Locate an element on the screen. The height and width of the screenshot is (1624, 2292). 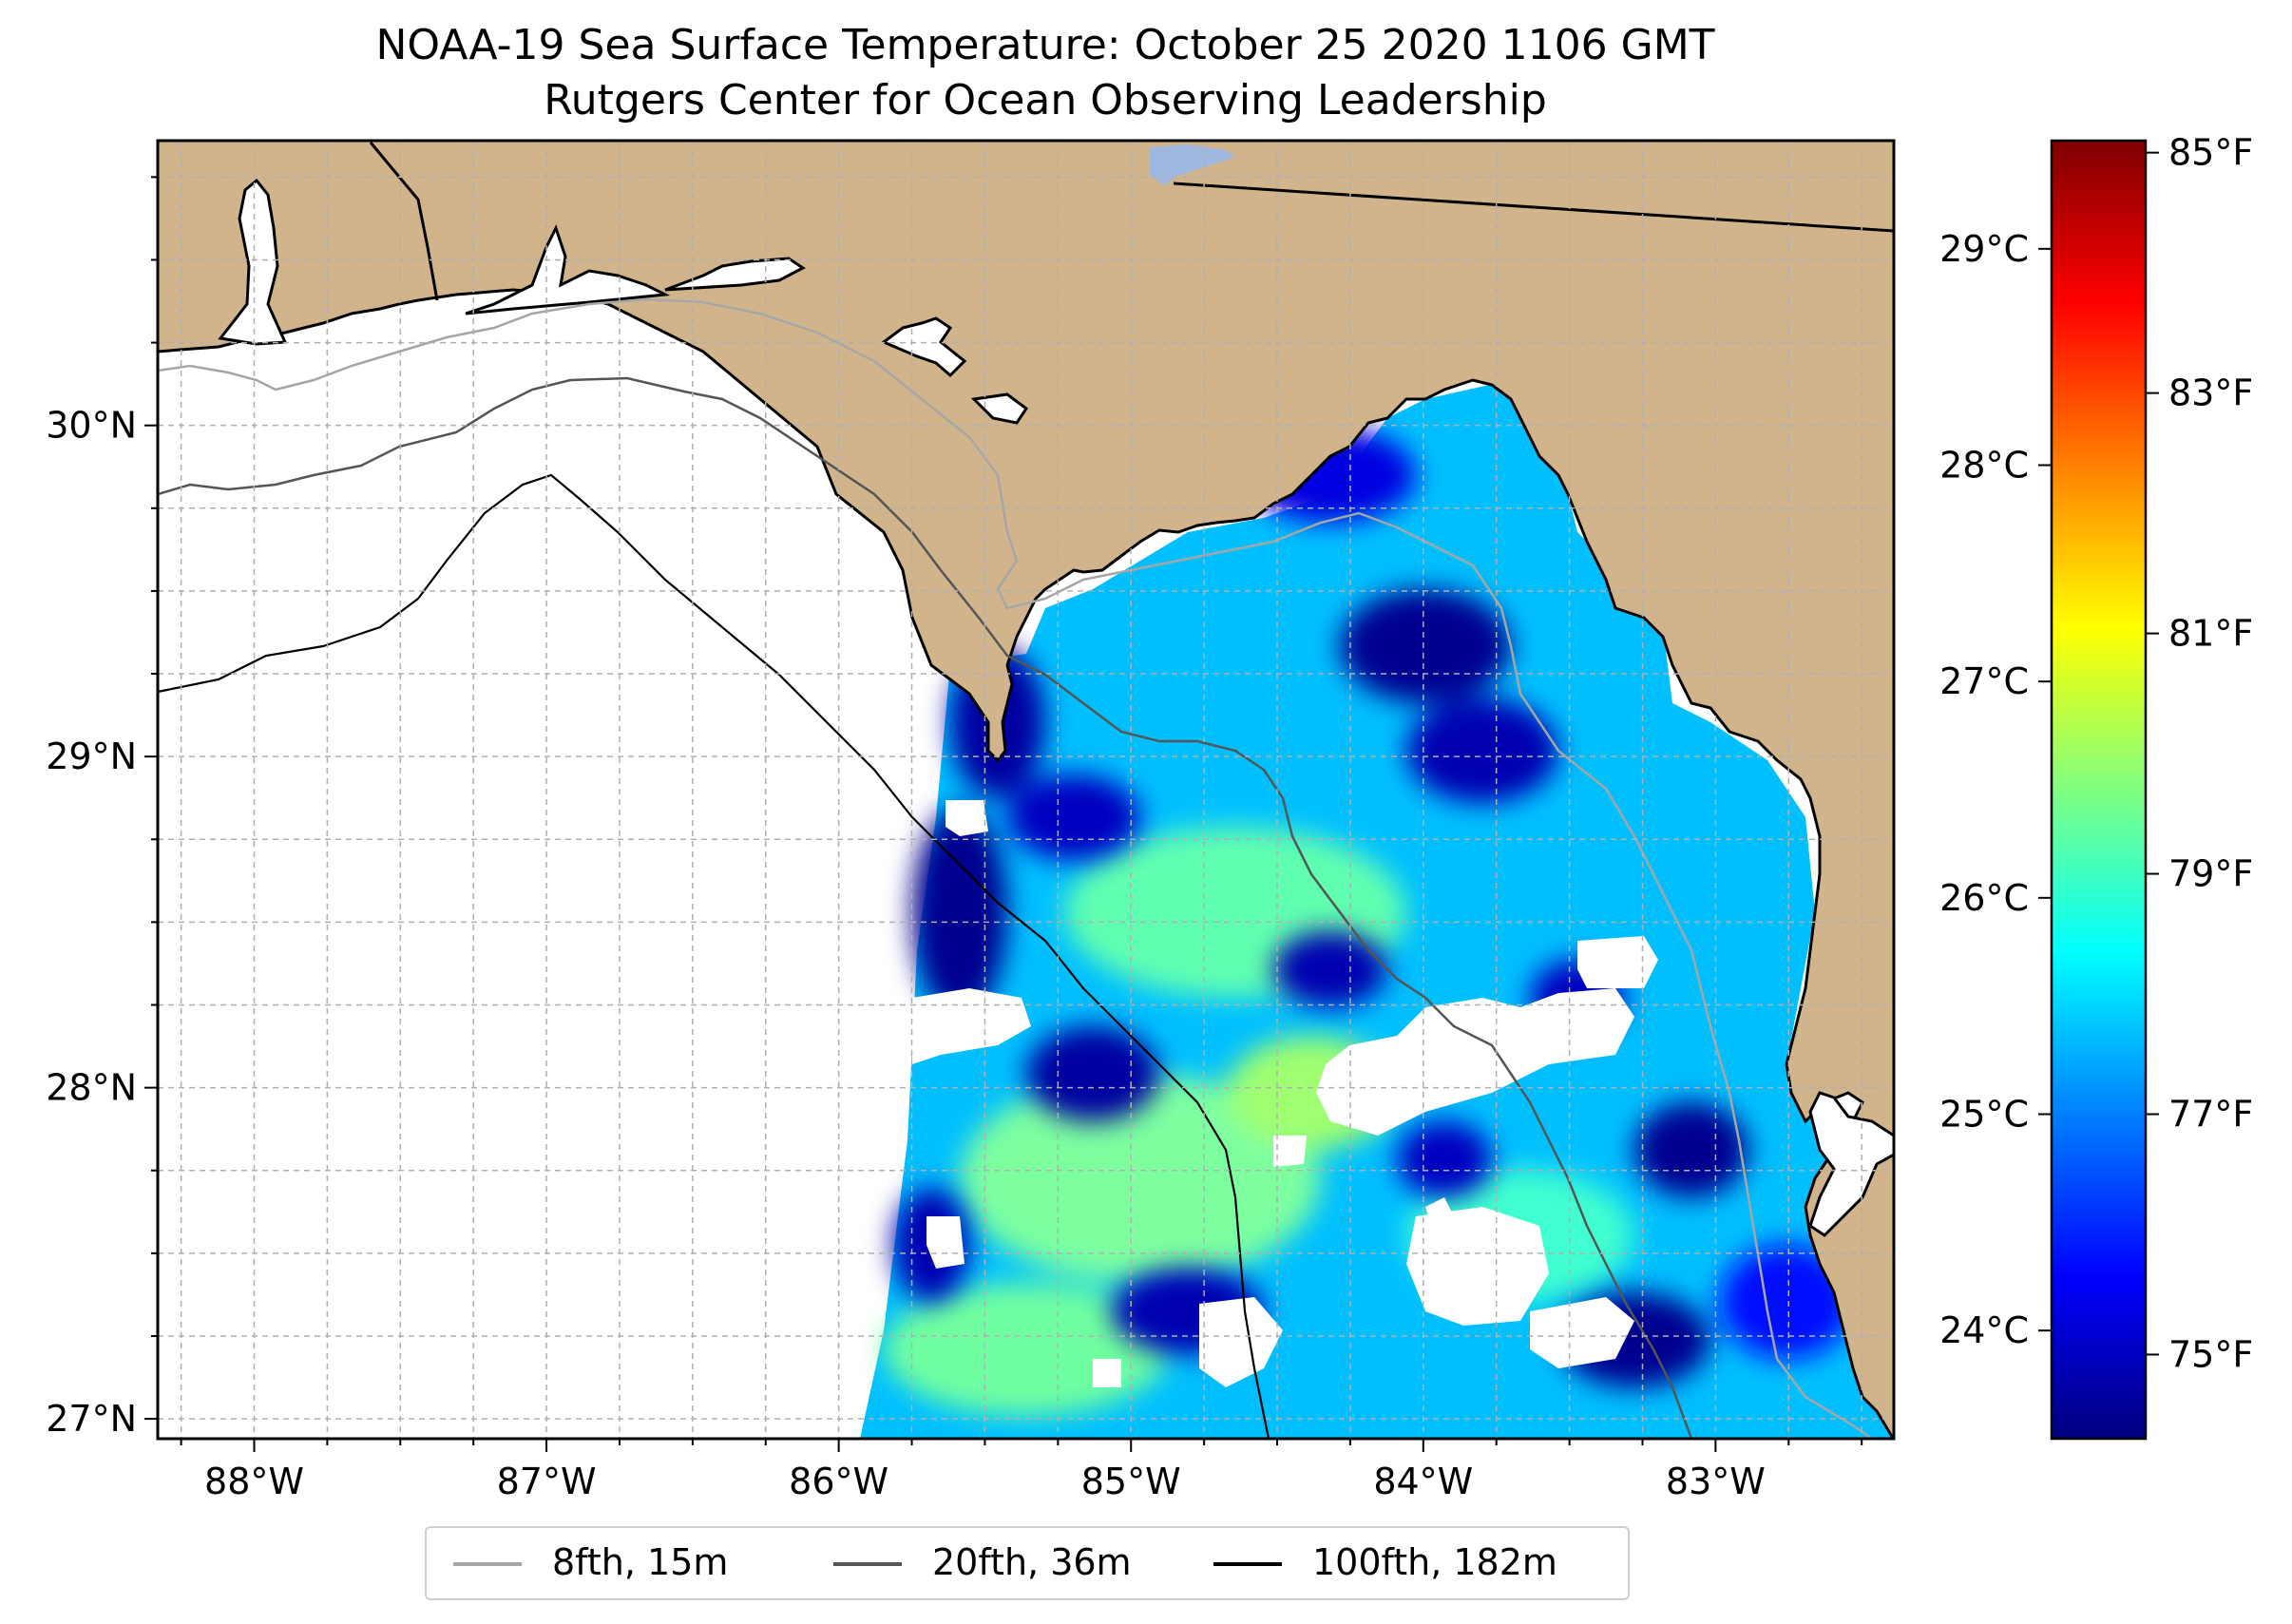
colorbar-f-label: 81°F is located at coordinates (2210, 634).